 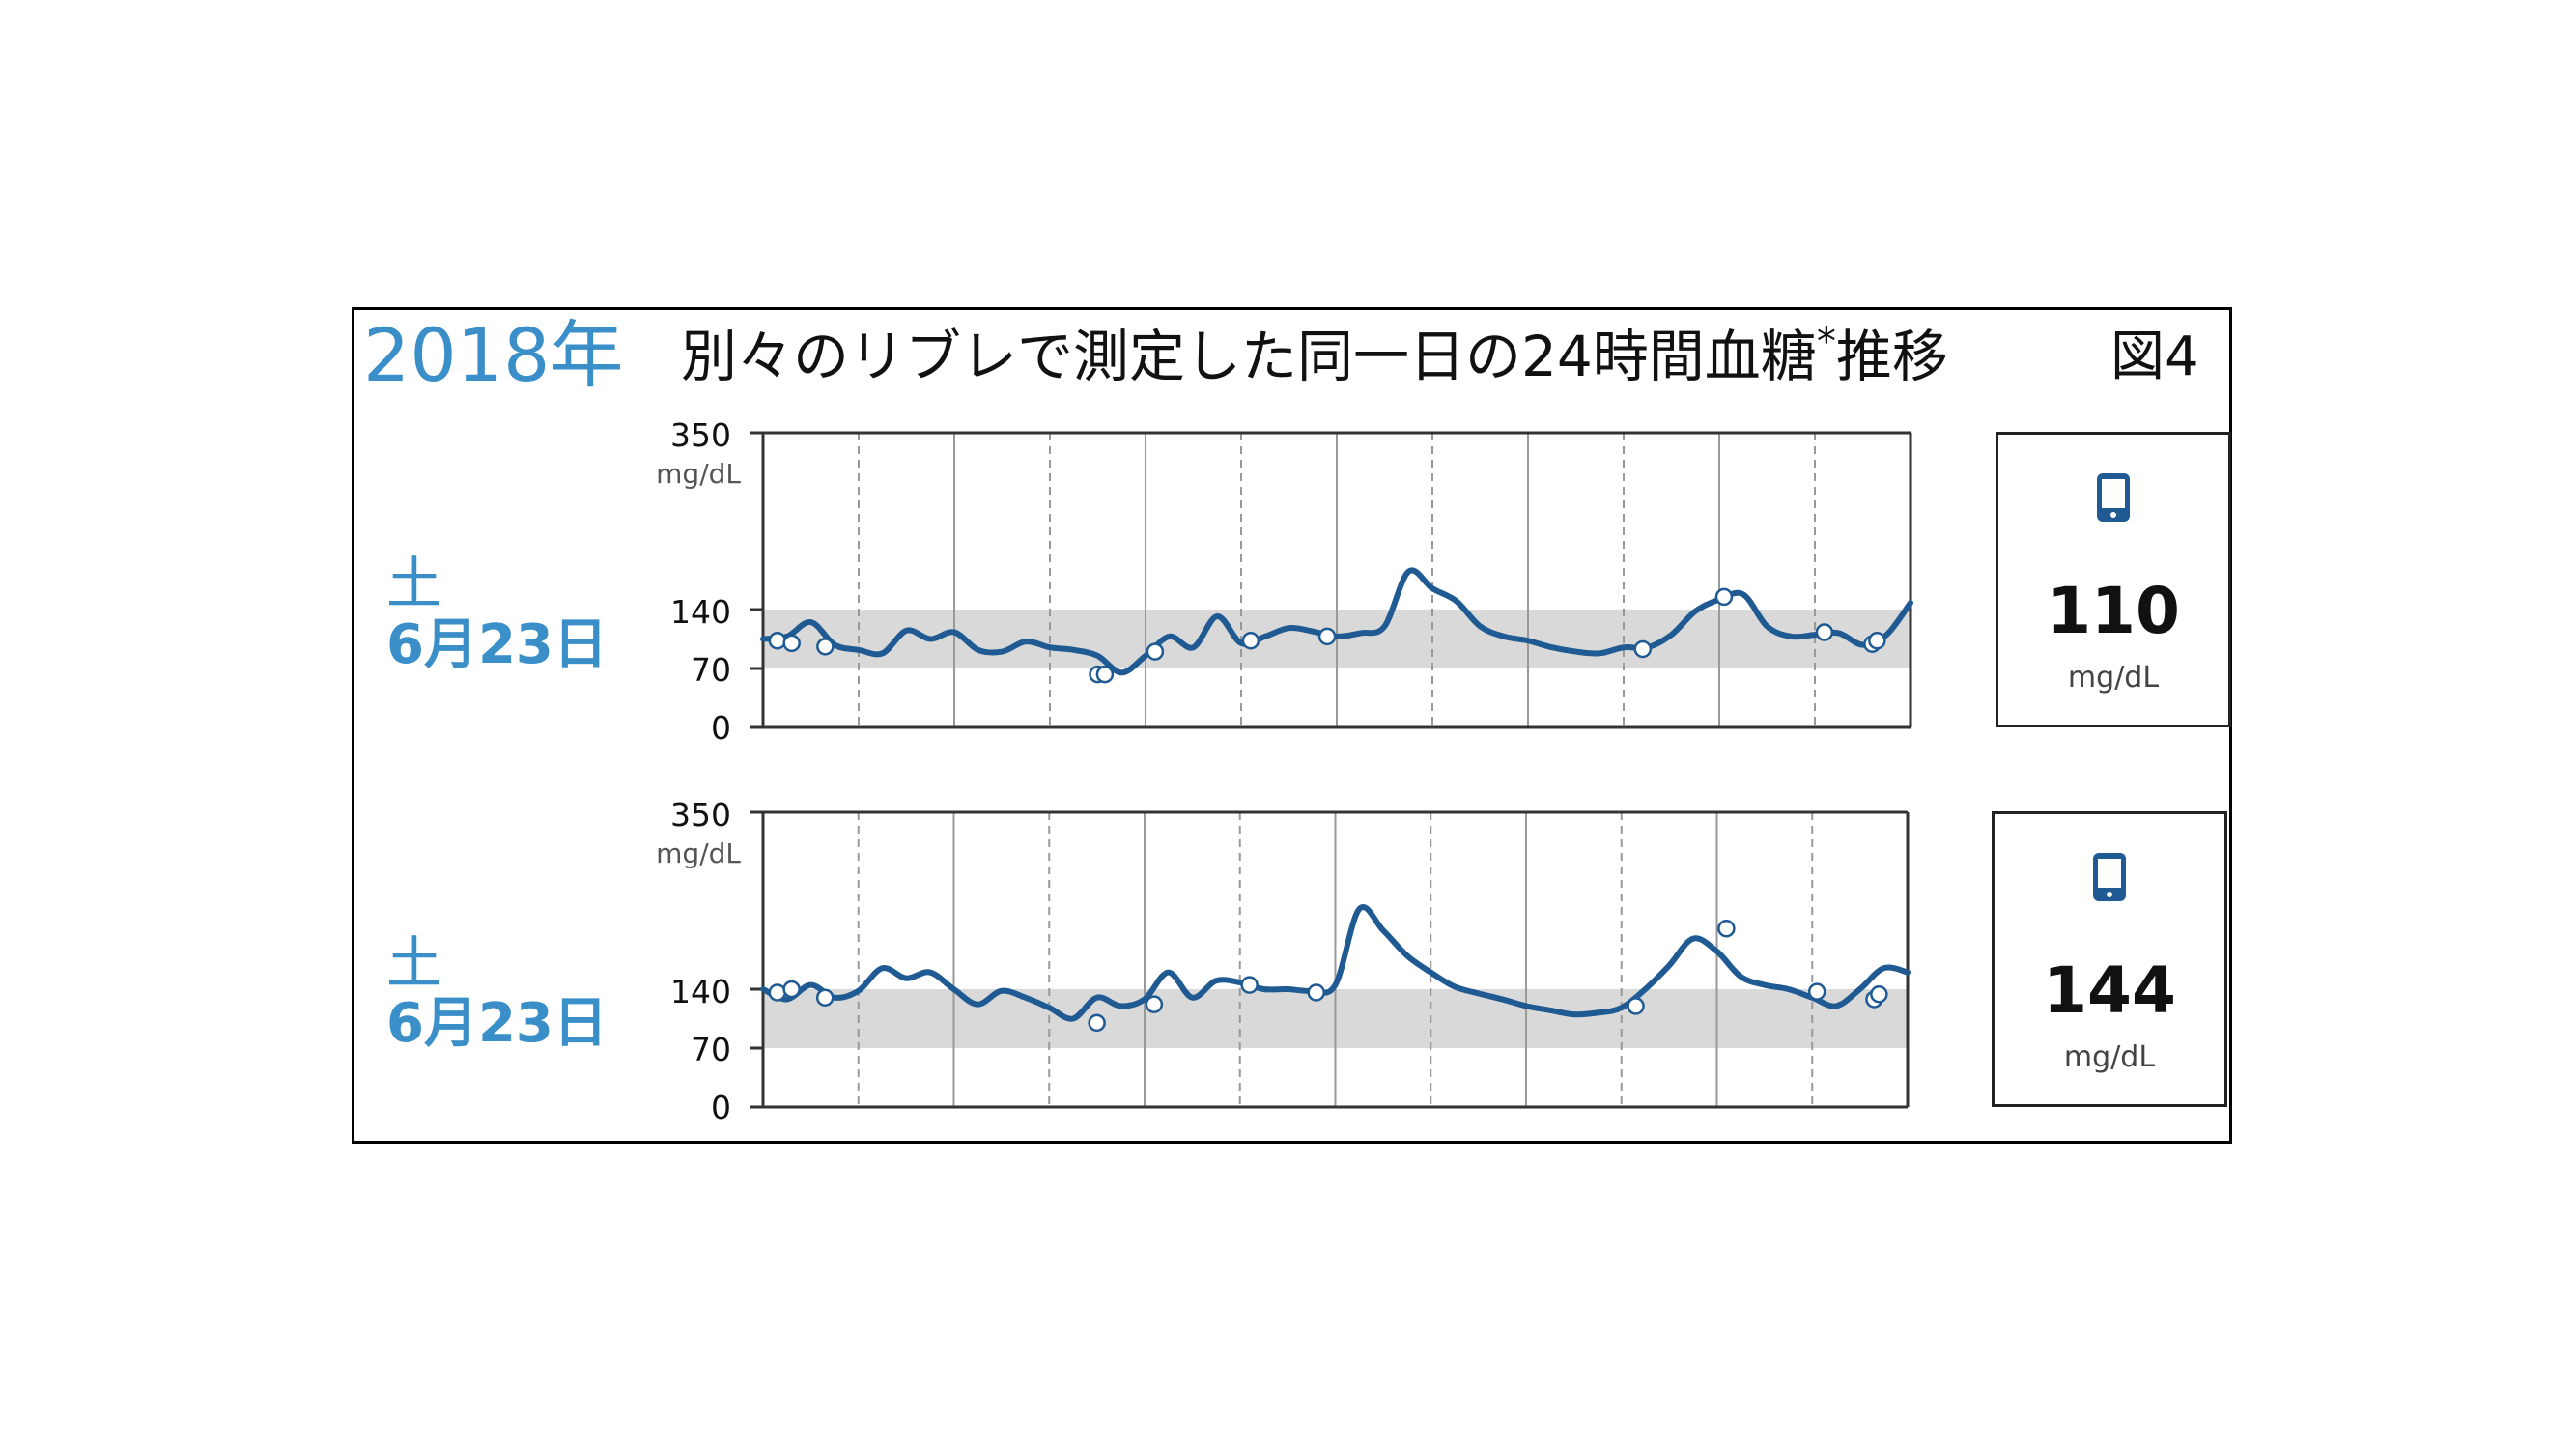 What do you see at coordinates (493, 355) in the screenshot?
I see `year-label: 2018年` at bounding box center [493, 355].